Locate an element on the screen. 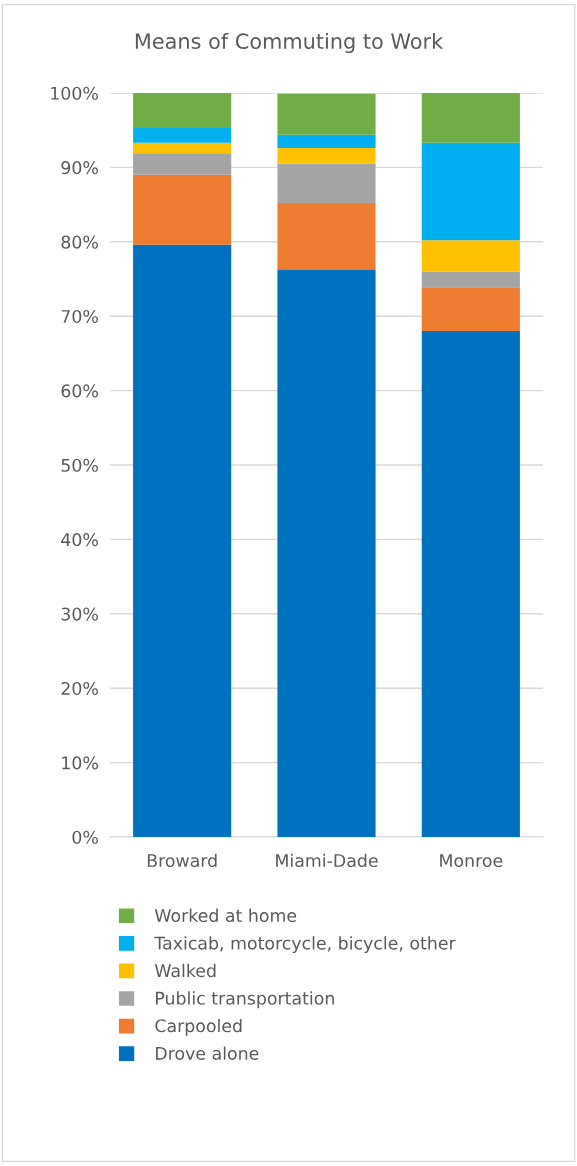 The width and height of the screenshot is (577, 1166). legend-label: Drove alone is located at coordinates (207, 1053).